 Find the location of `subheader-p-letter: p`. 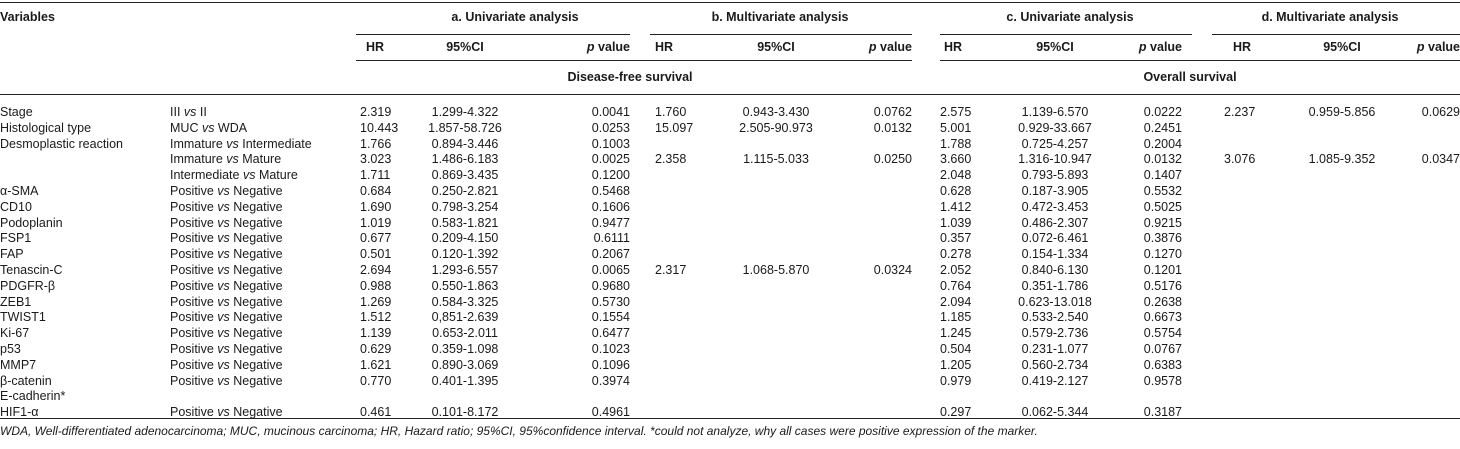

subheader-p-letter: p is located at coordinates (872, 47).